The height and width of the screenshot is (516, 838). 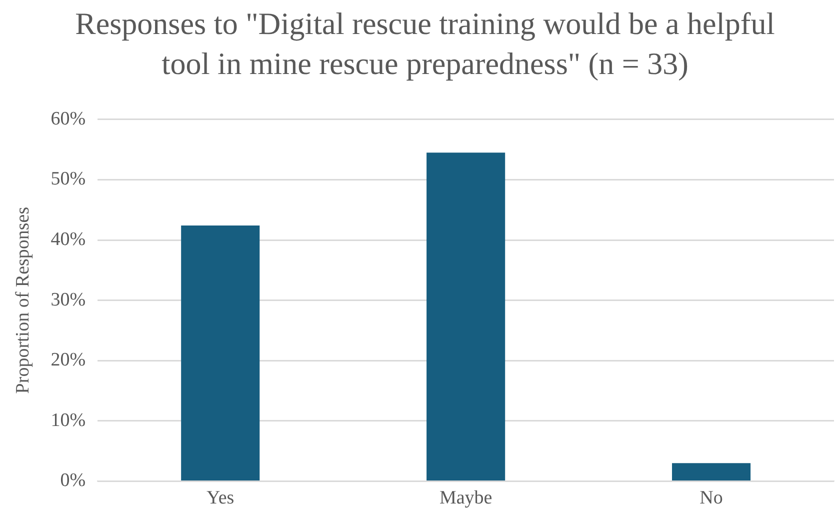 I want to click on x-tick-label: Maybe, so click(x=465, y=498).